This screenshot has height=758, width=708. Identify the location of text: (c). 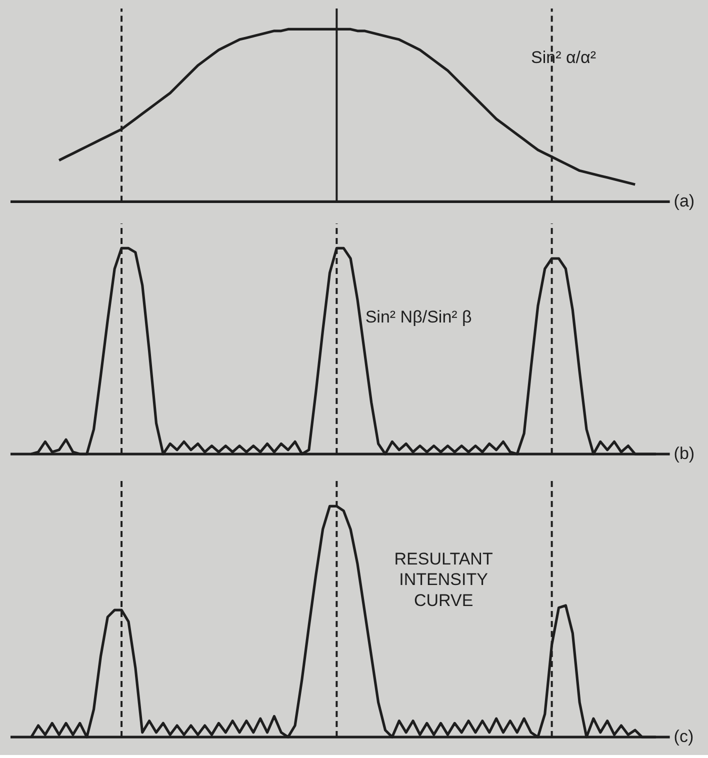
(684, 736).